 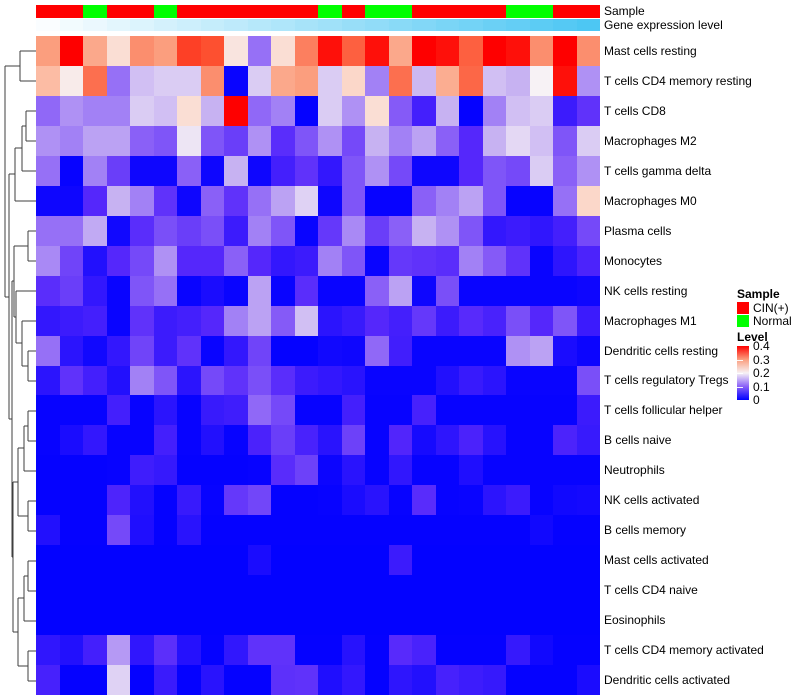 I want to click on row-label: Plasma cells, so click(x=638, y=230).